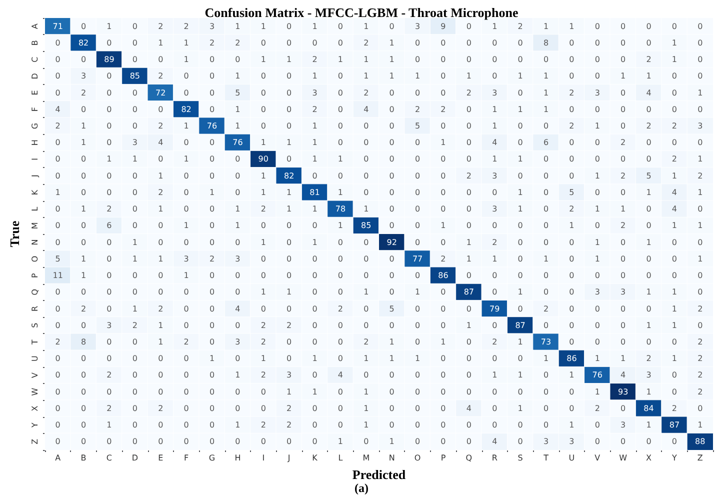 Image resolution: width=723 pixels, height=496 pixels. Describe the element at coordinates (315, 192) in the screenshot. I see `data-label: 81` at that location.